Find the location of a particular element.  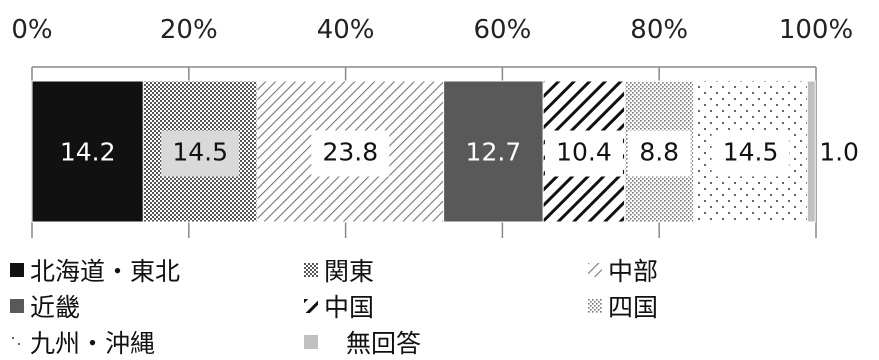

legend-item: 関東 is located at coordinates (339, 270).